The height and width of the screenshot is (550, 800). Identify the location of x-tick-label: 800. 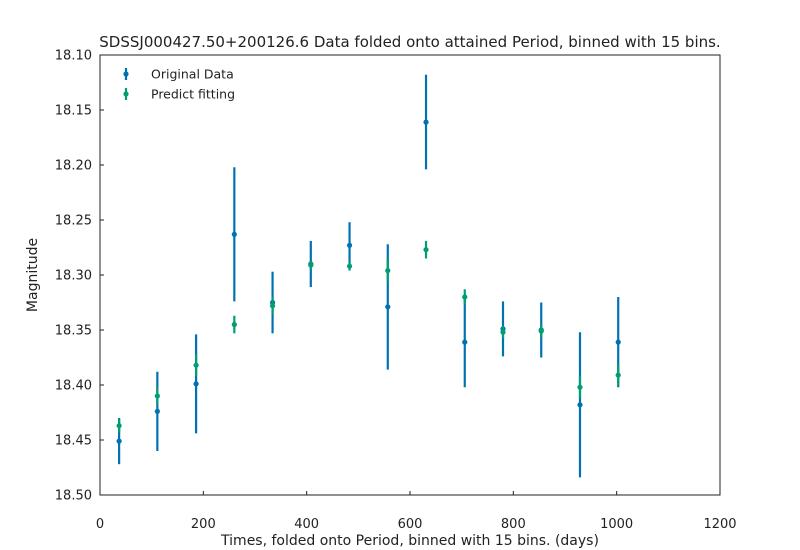
(513, 524).